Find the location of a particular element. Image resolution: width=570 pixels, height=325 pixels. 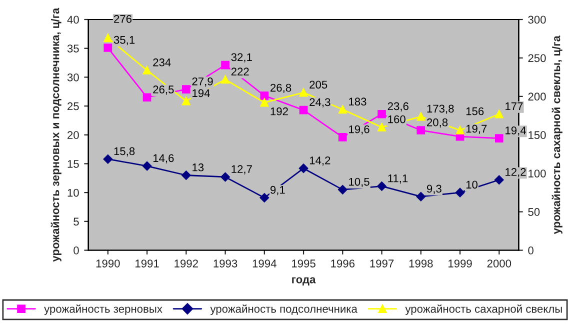

x-tick-label: 1990 is located at coordinates (108, 264).